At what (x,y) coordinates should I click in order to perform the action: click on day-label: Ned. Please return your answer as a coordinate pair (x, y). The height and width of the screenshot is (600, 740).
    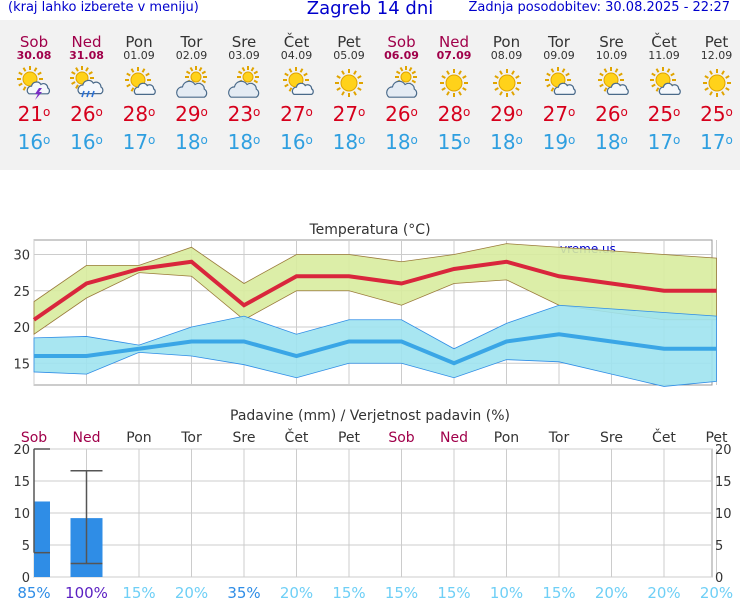
    Looking at the image, I should click on (87, 438).